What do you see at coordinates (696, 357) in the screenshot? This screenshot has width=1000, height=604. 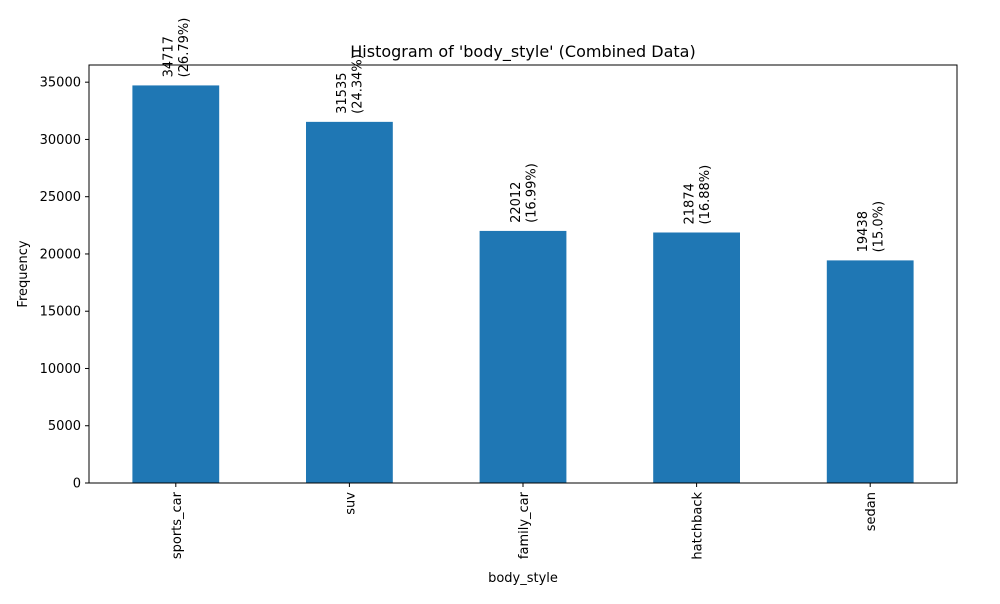 I see `bar-hatchback` at bounding box center [696, 357].